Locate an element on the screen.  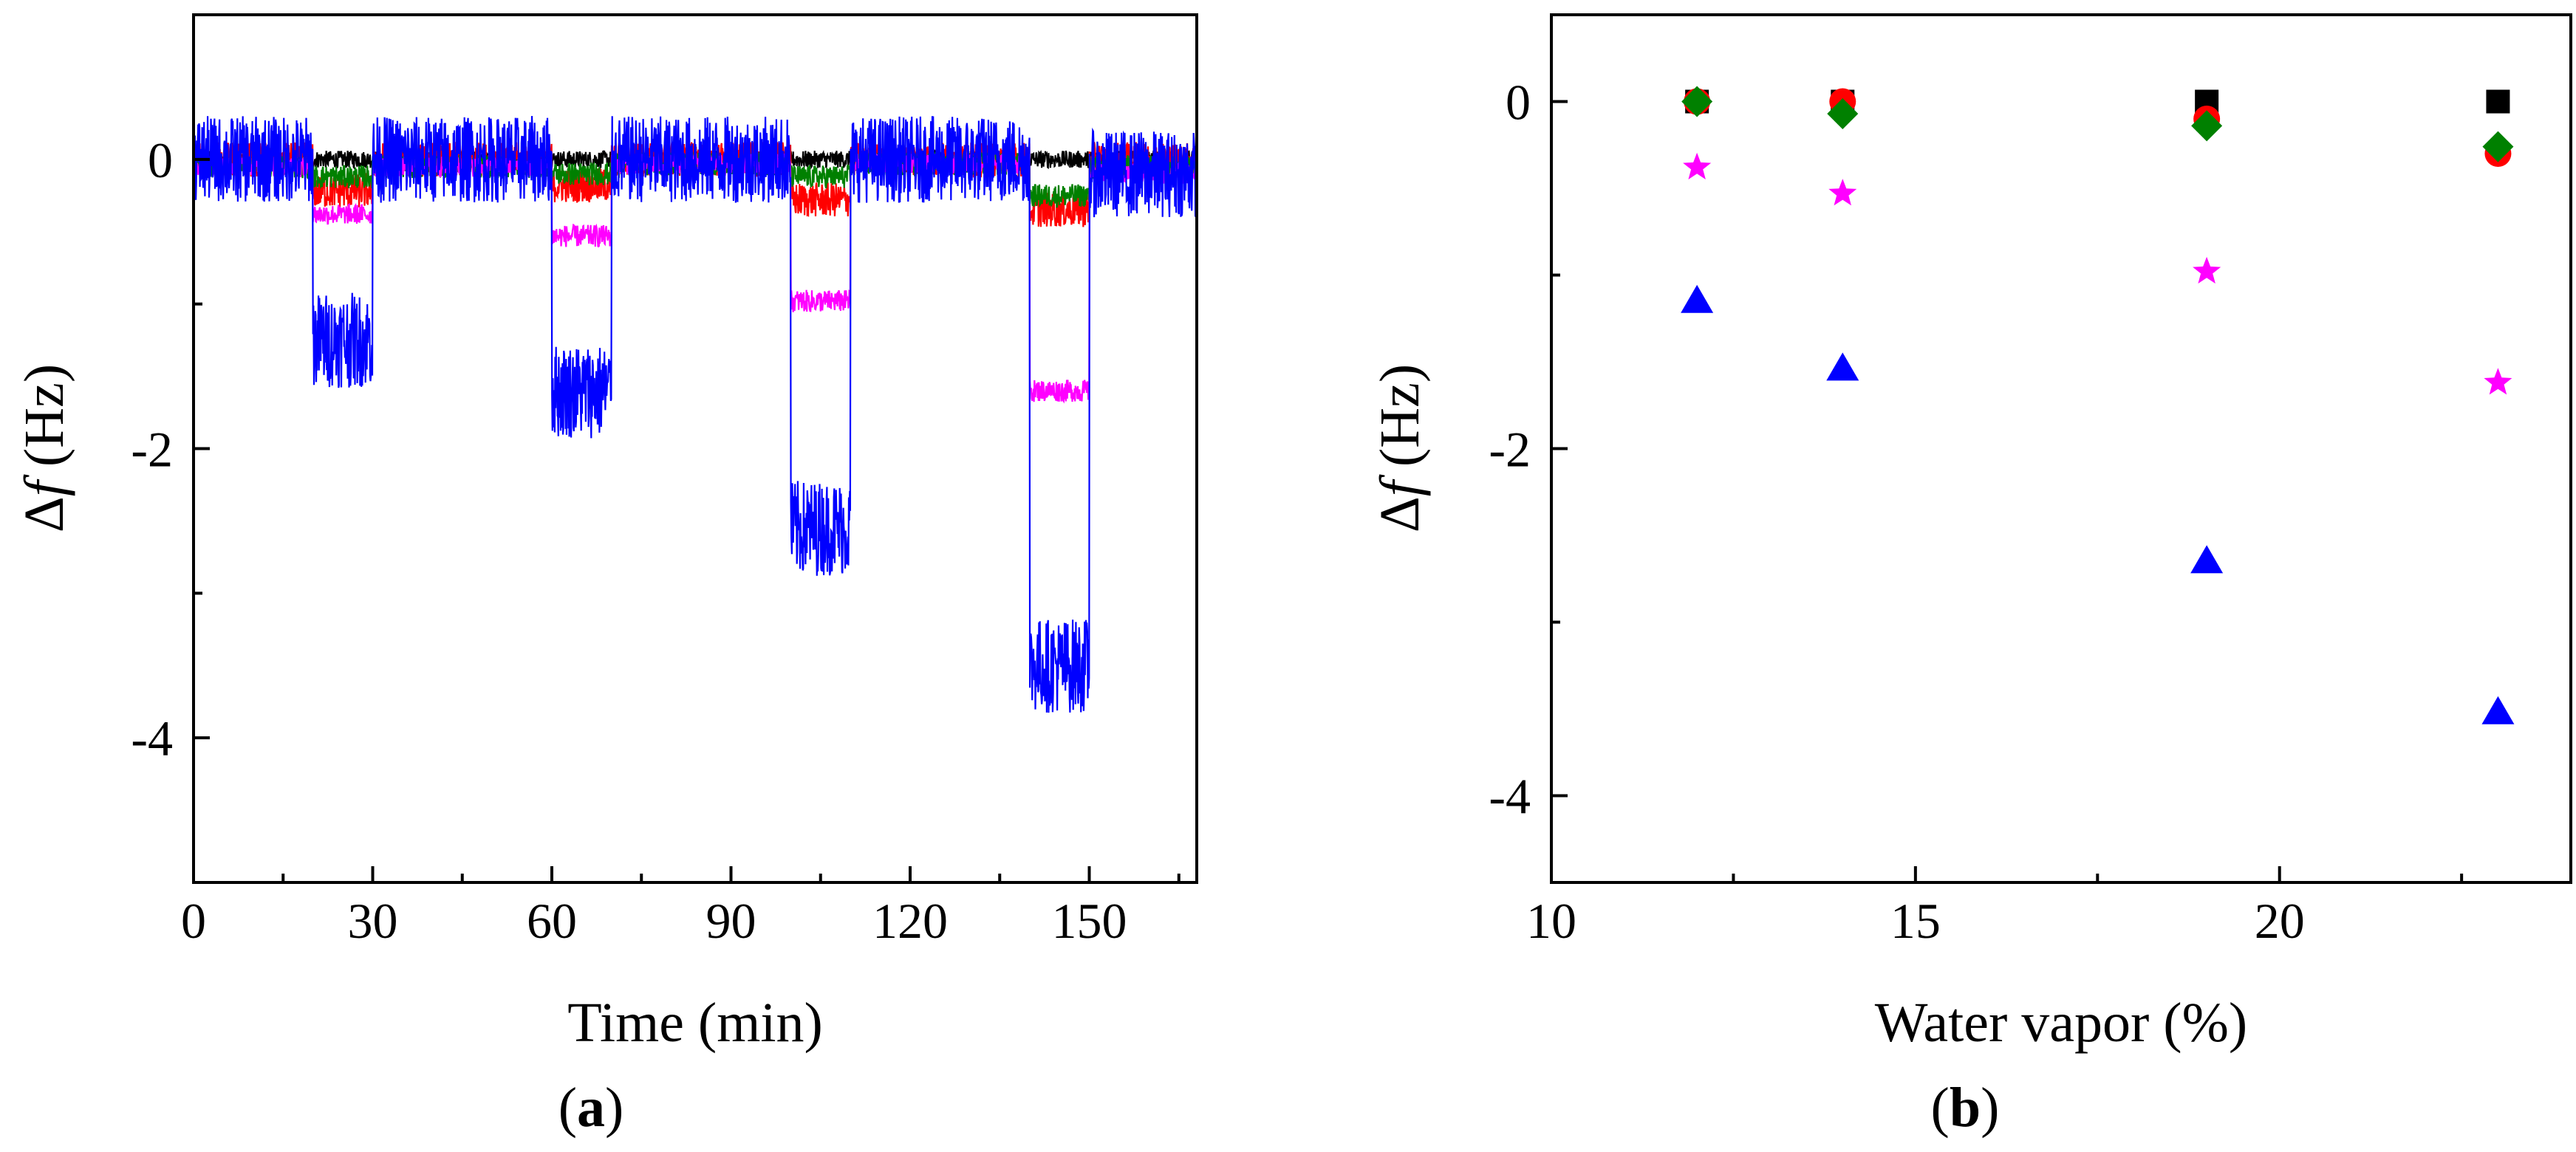
chart-a-y-axis-title: Δf (Hz) is located at coordinates (44, 448).